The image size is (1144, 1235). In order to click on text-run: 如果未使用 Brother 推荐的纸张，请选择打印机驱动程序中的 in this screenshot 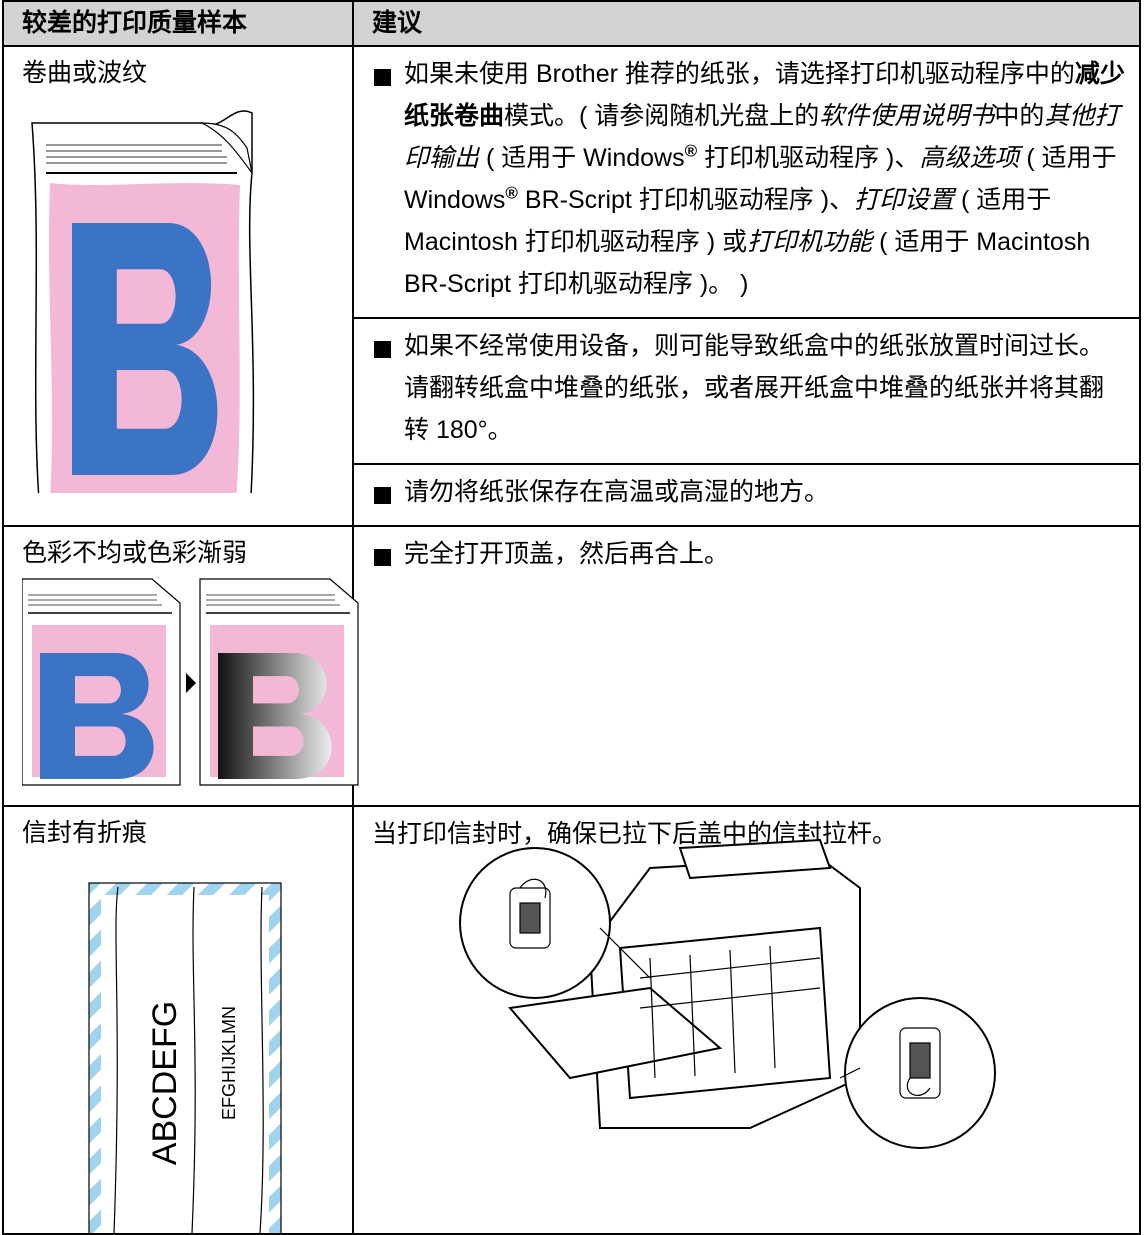, I will do `click(739, 74)`.